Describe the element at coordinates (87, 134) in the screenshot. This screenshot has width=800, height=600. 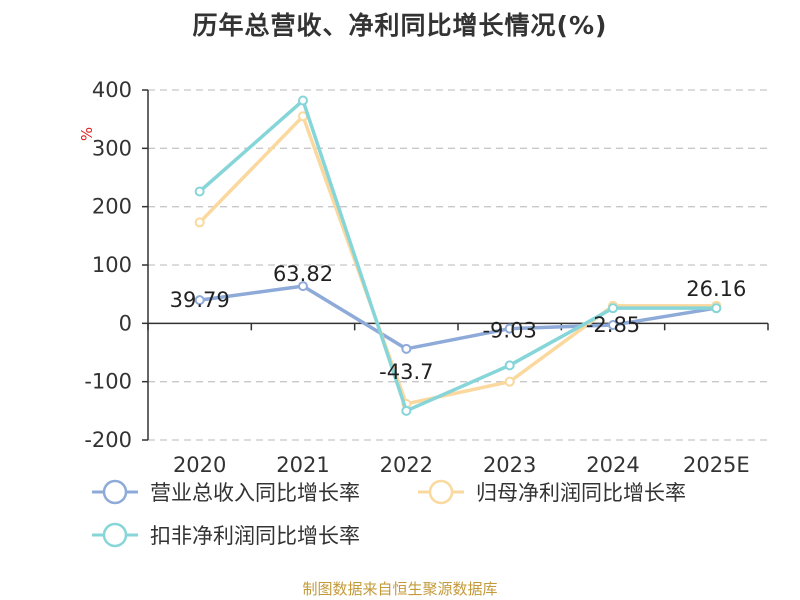
I see `y-axis-unit-label: %` at that location.